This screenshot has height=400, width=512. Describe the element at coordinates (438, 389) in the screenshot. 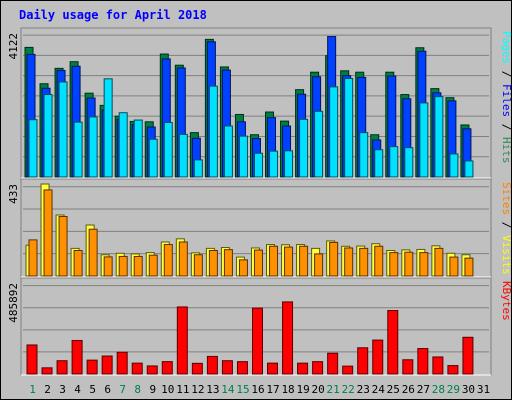

I see `x-tick-label: 28` at that location.